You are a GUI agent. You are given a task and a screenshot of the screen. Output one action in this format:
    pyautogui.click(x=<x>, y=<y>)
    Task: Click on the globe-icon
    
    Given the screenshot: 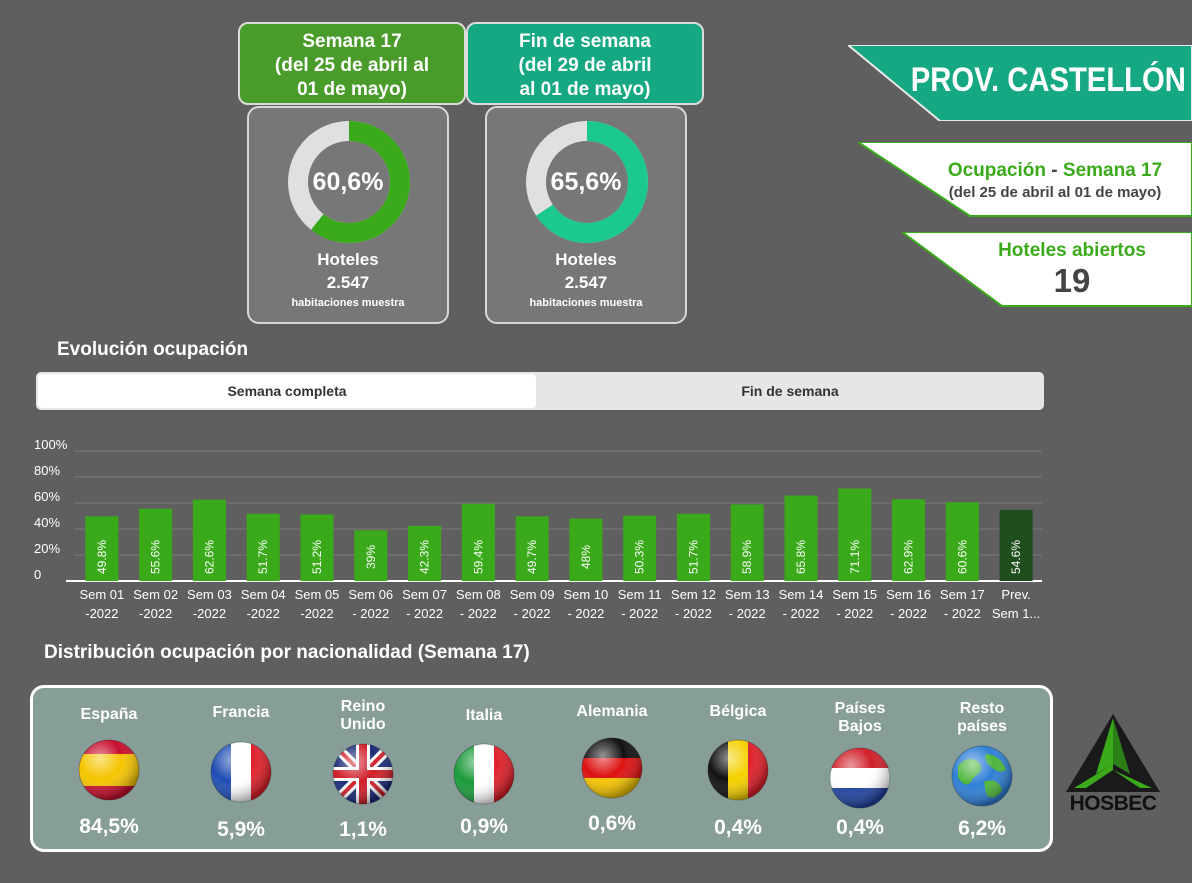 What is the action you would take?
    pyautogui.click(x=982, y=776)
    